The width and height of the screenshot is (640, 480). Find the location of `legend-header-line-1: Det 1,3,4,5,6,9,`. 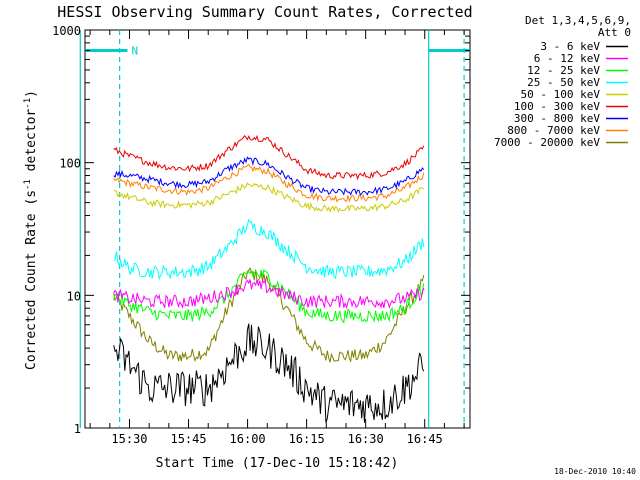

legend-header-line-1: Det 1,3,4,5,6,9, is located at coordinates (578, 20).